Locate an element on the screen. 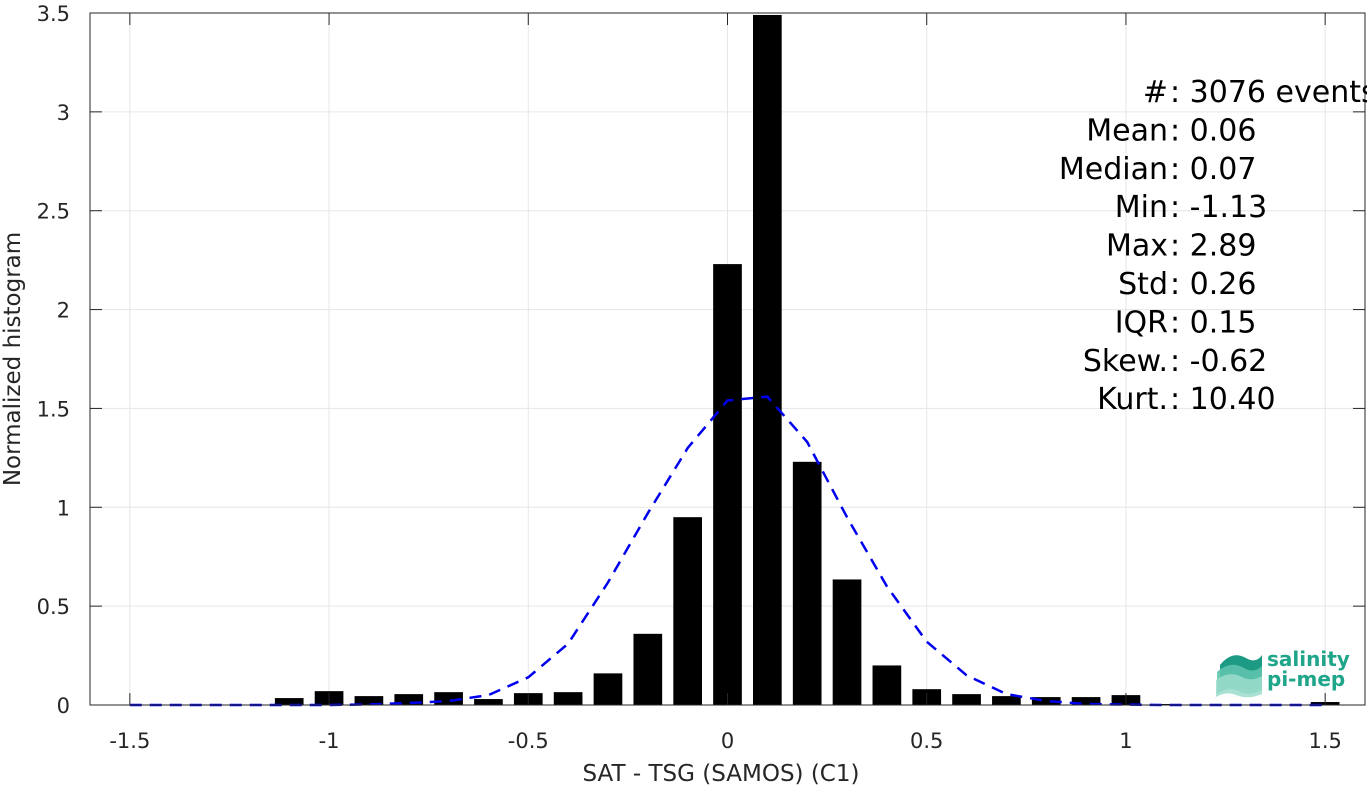 The width and height of the screenshot is (1367, 785). stats-value: : 0.26 is located at coordinates (1213, 284).